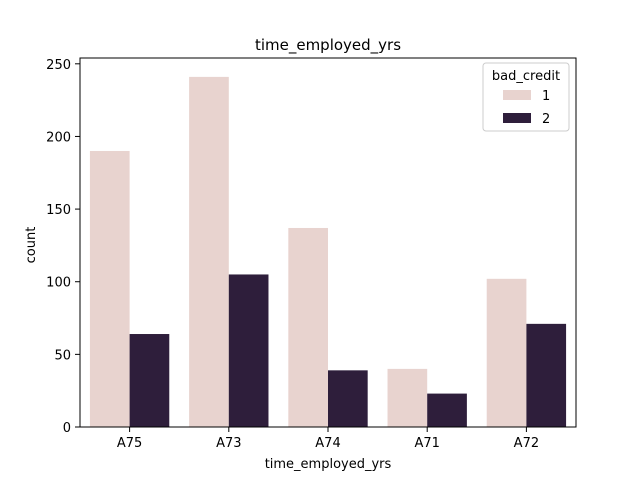  Describe the element at coordinates (426, 443) in the screenshot. I see `x-tick-label: A71` at that location.